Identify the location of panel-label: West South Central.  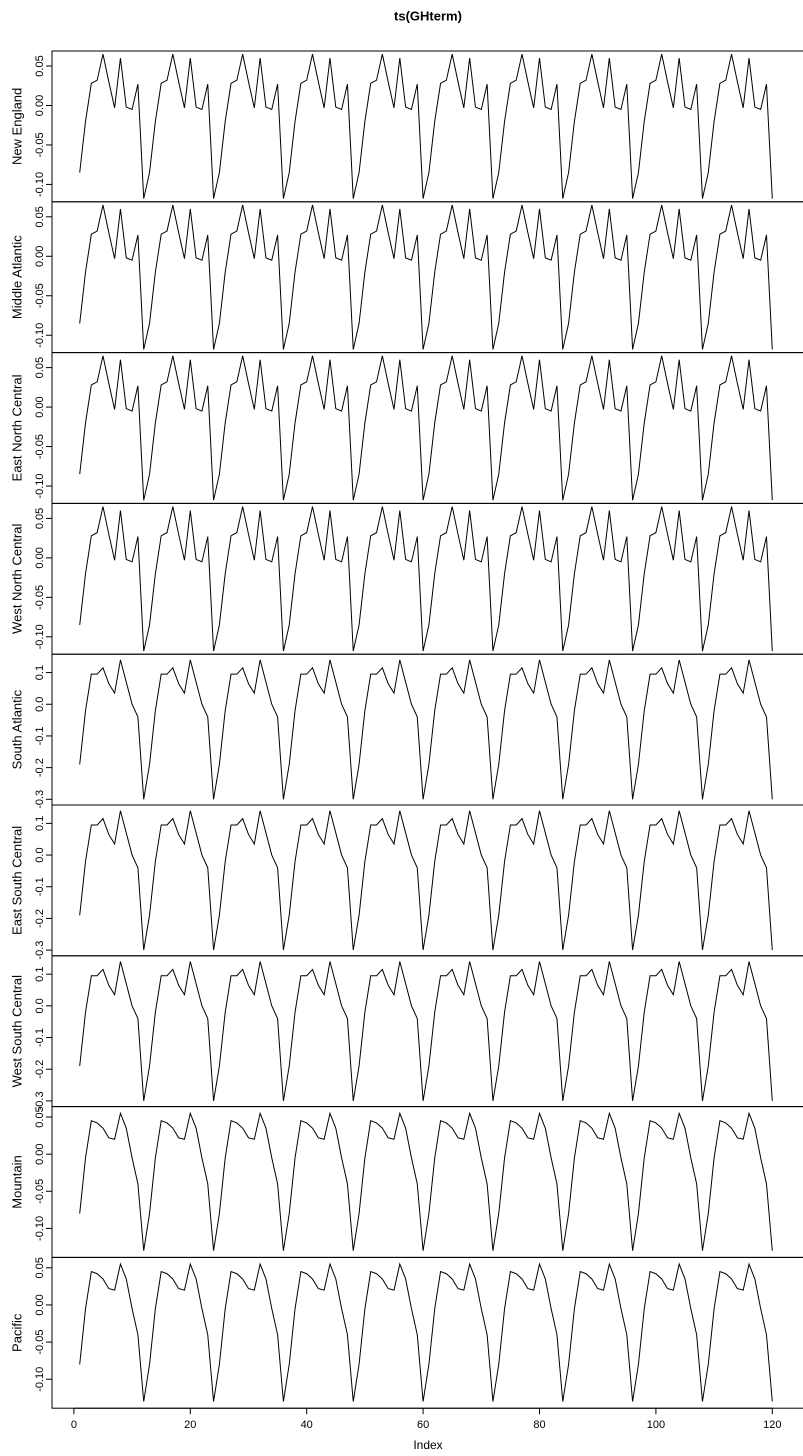
(16, 1031).